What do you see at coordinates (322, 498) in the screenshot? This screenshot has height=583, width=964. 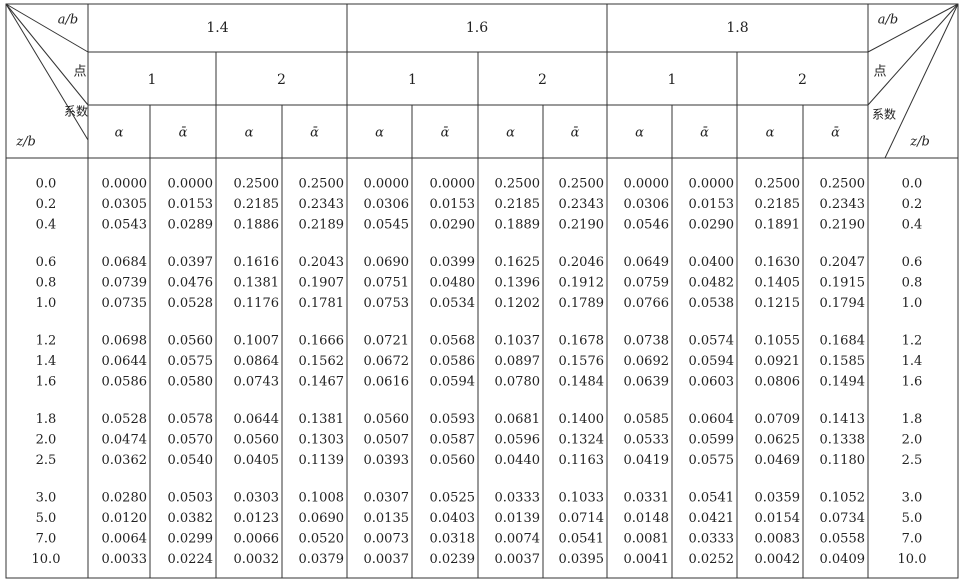 I see `cell-value: 0.1008` at bounding box center [322, 498].